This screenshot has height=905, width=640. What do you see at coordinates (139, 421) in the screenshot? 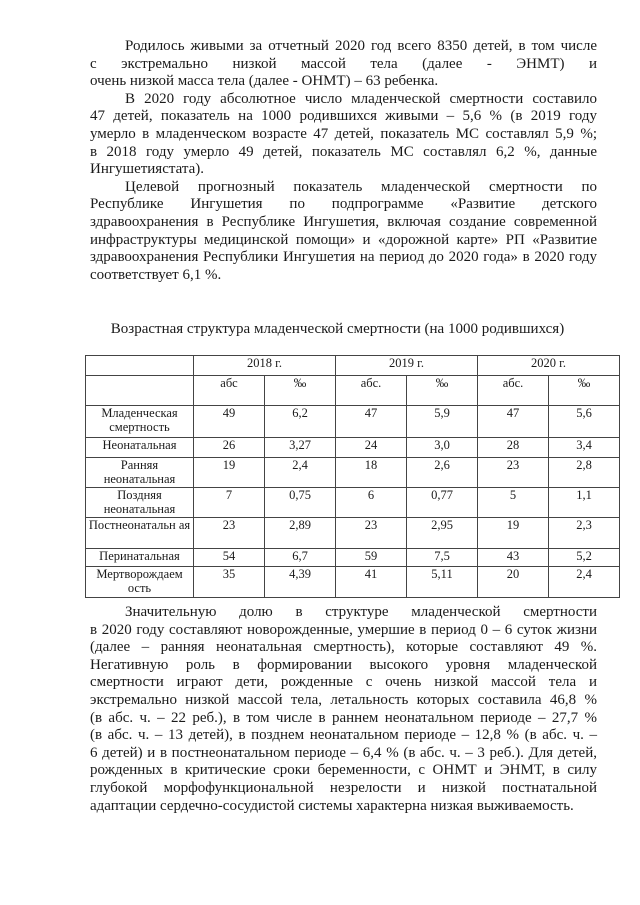
I see `row-label: Младенческая смертность` at bounding box center [139, 421].